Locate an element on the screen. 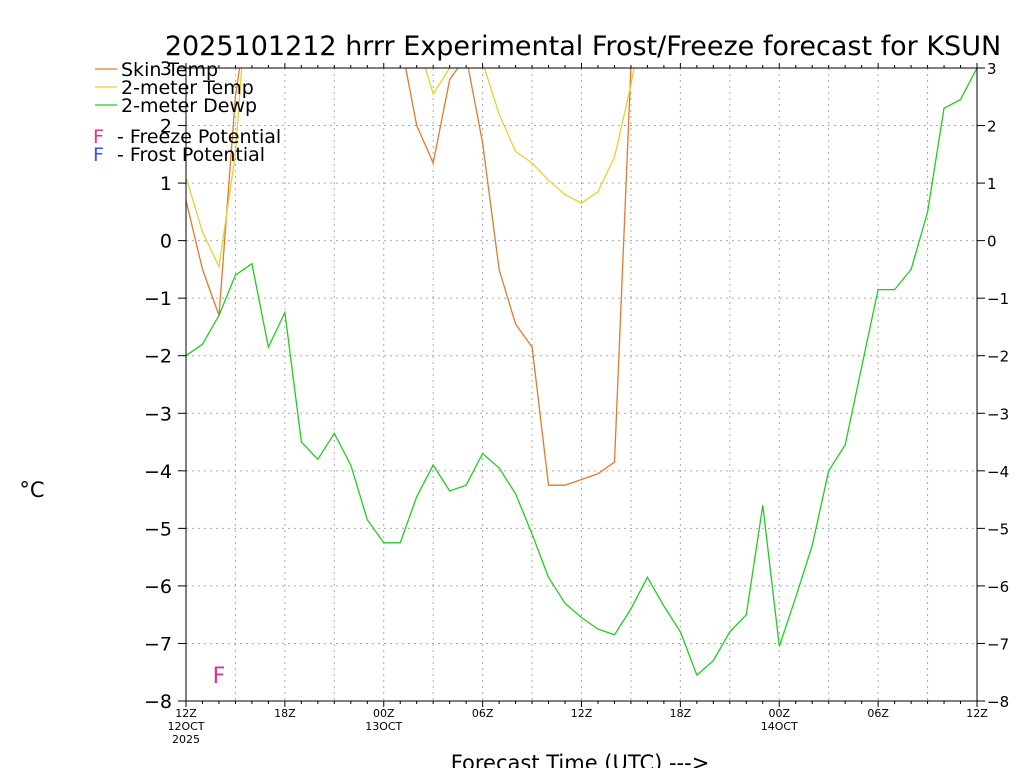 This screenshot has height=768, width=1024. y-tick-label-right: −5 is located at coordinates (998, 529).